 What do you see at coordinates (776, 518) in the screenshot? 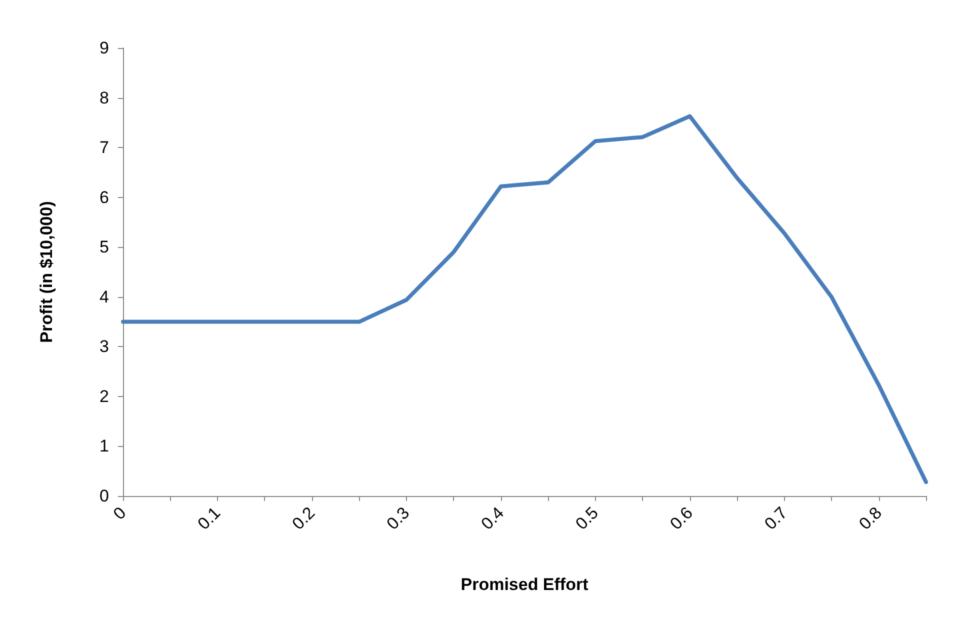
I see `x-tick-label: 0.7` at bounding box center [776, 518].